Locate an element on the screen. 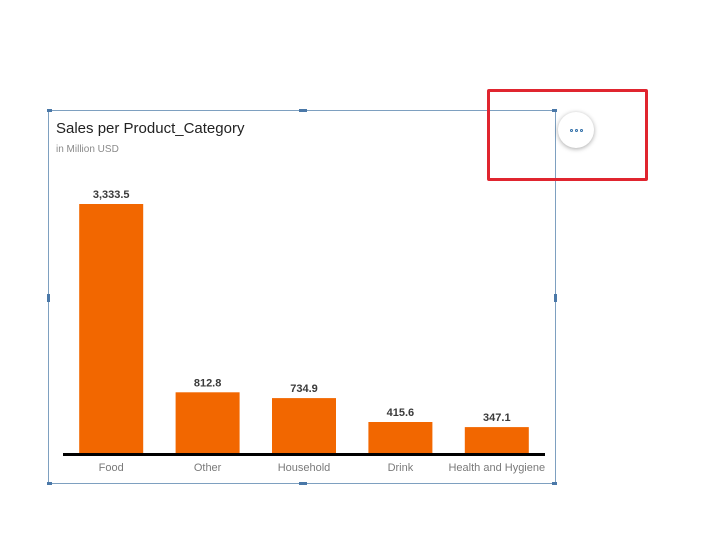  highlight-annotation is located at coordinates (567, 135).